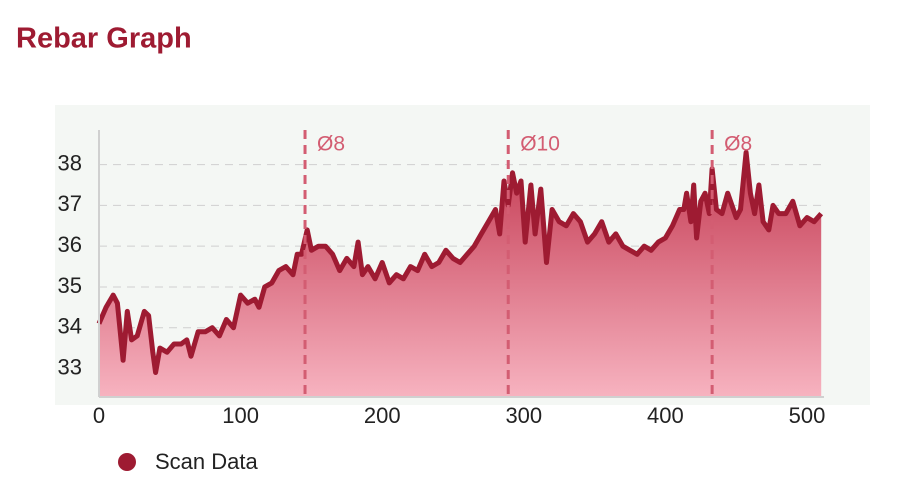 This screenshot has width=904, height=492. What do you see at coordinates (127, 462) in the screenshot?
I see `legend-marker` at bounding box center [127, 462].